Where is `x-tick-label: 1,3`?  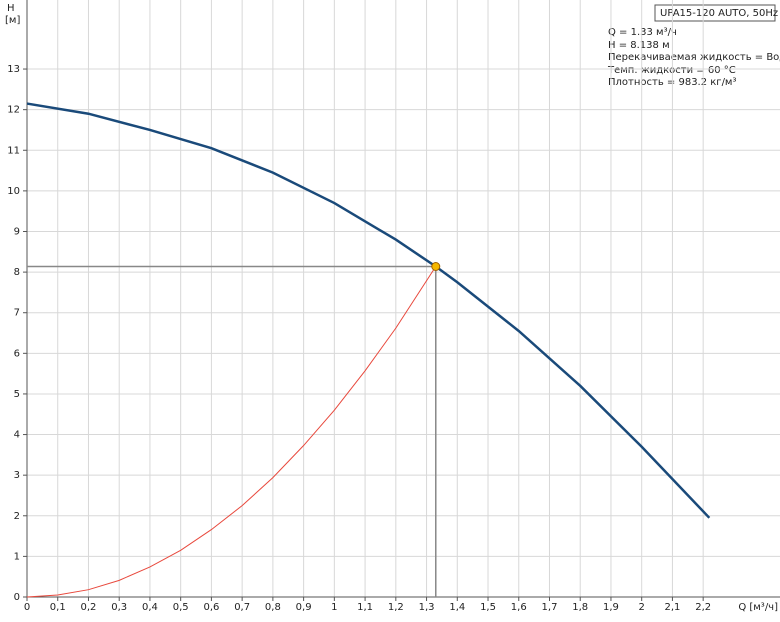
x-tick-label: 1,3 is located at coordinates (427, 607).